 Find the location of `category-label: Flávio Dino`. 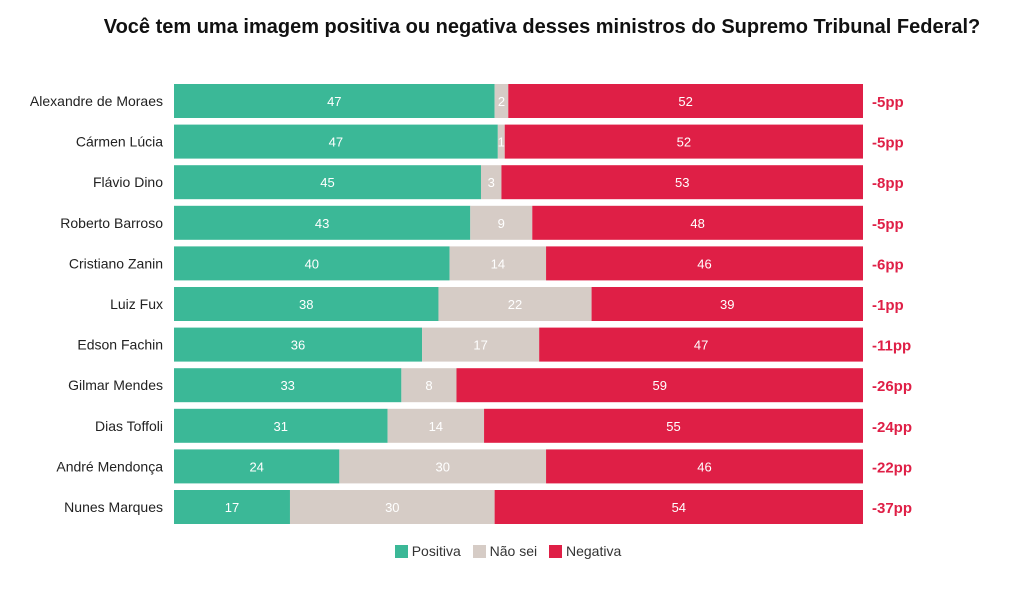

category-label: Flávio Dino is located at coordinates (128, 182).